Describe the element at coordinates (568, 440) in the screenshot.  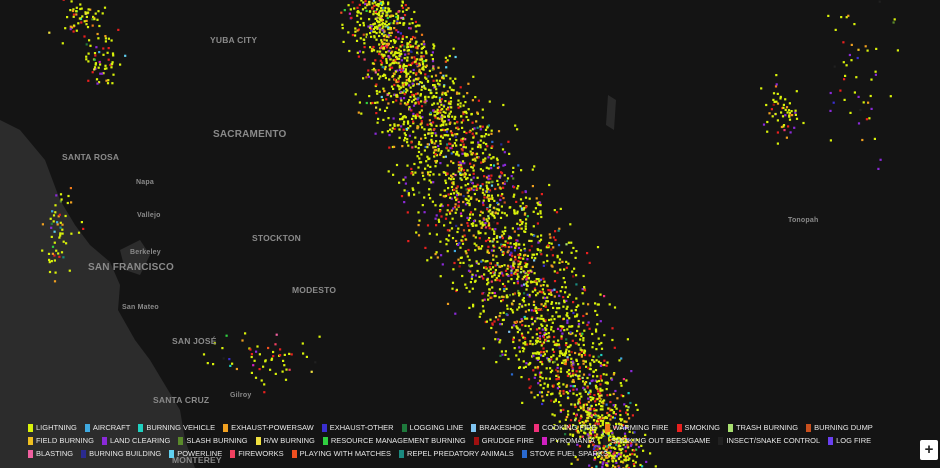
I see `legend-item: PYROMANIA` at that location.